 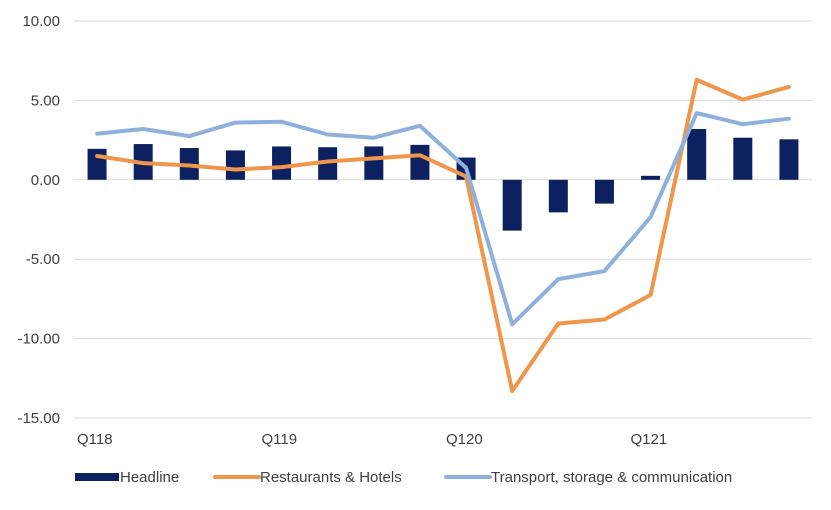 I want to click on y-tick-label: -5.00, so click(x=43, y=259).